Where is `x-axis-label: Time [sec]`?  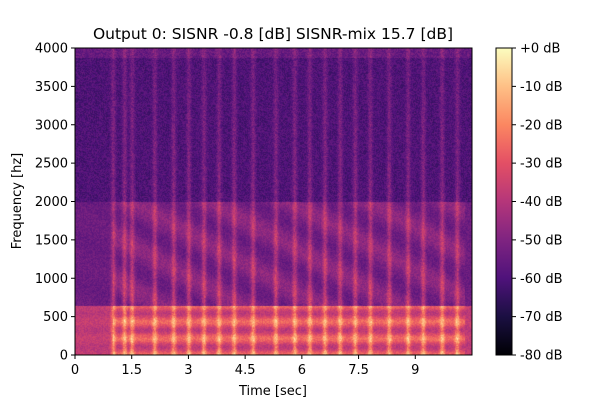
x-axis-label: Time [sec] is located at coordinates (272, 391).